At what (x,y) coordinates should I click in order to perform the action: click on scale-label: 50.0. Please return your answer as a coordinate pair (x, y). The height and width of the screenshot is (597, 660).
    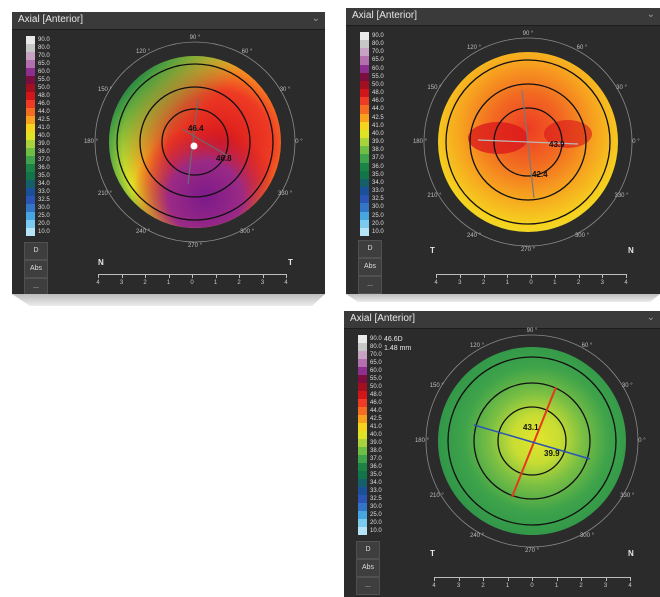
    Looking at the image, I should click on (44, 88).